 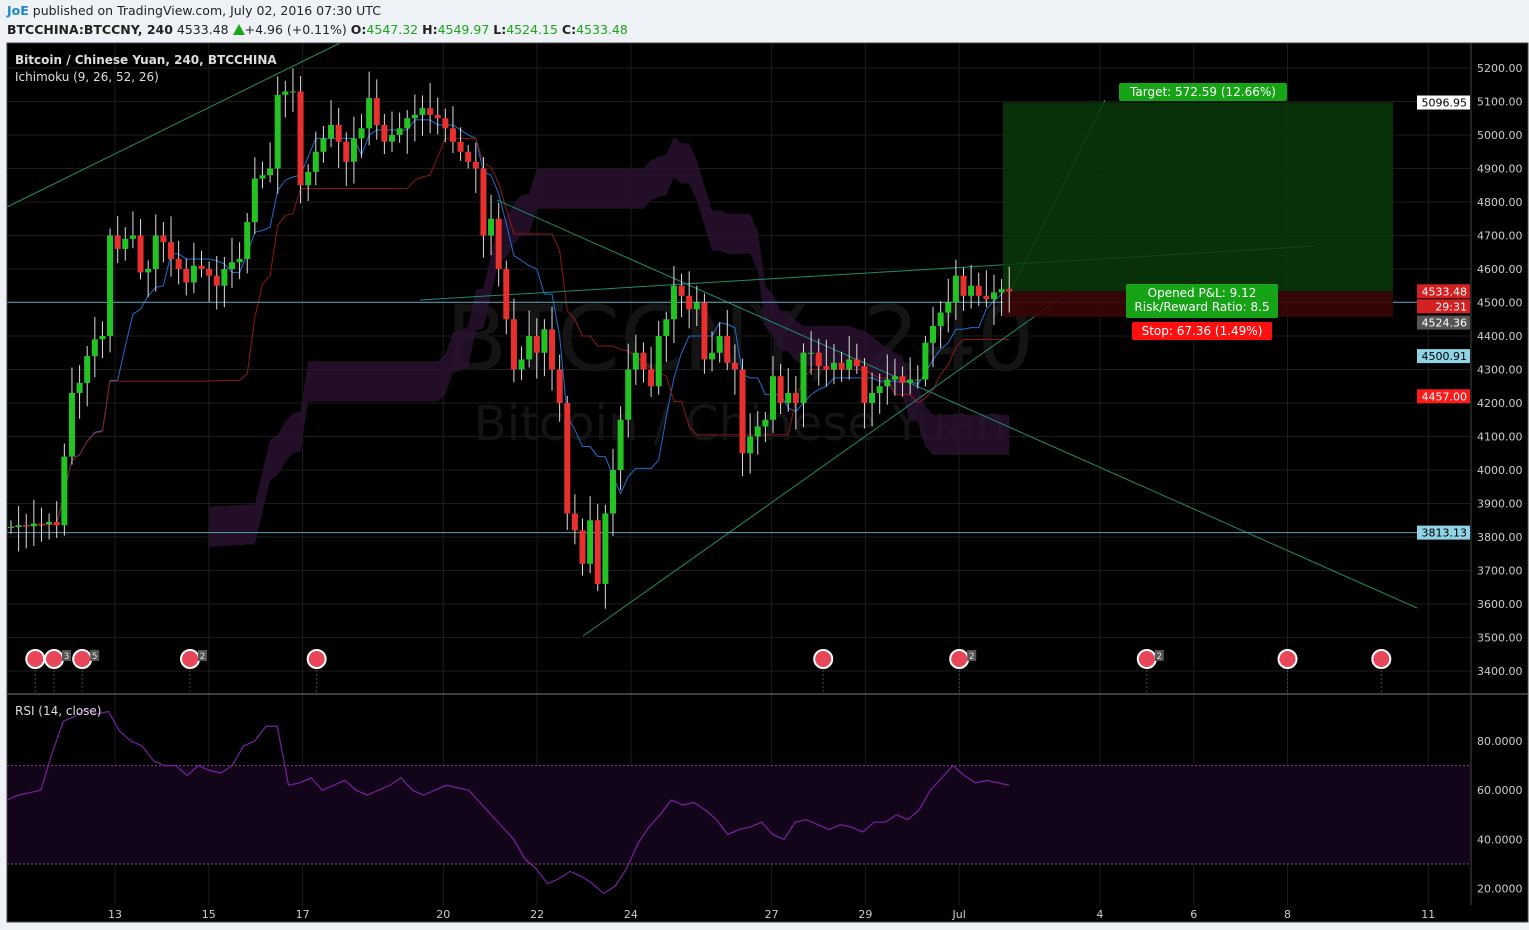 What do you see at coordinates (1428, 914) in the screenshot?
I see `time-tick-label: 11` at bounding box center [1428, 914].